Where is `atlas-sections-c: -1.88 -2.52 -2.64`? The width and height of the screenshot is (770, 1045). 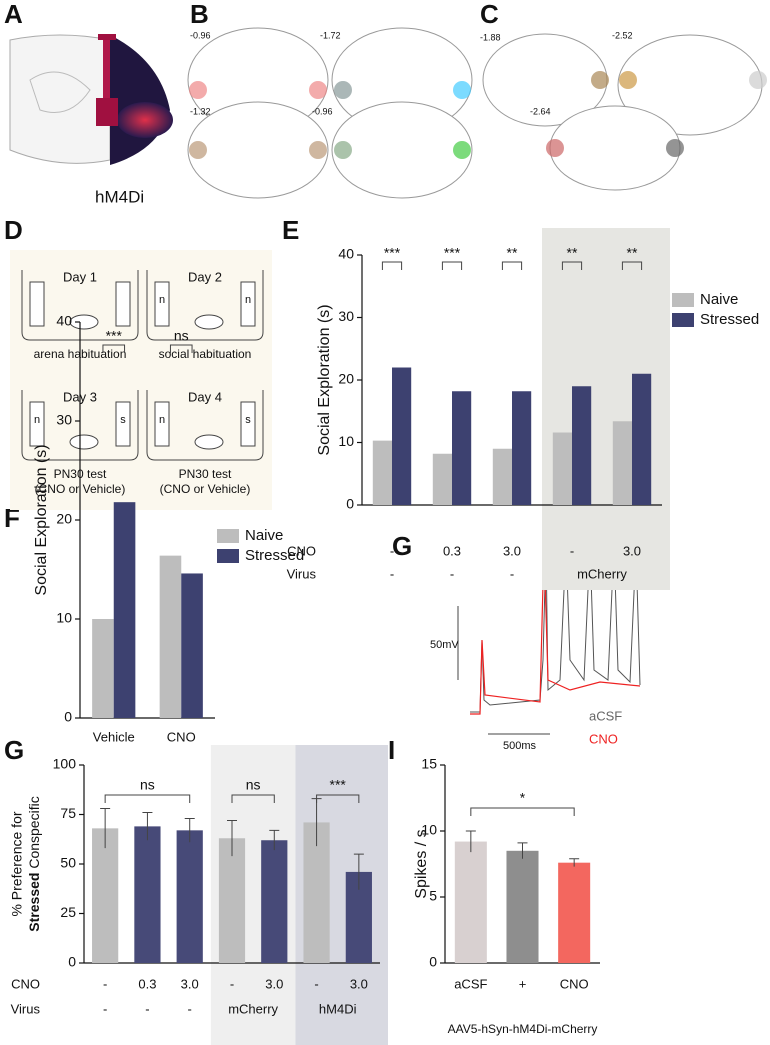
atlas-sections-c: -1.88 -2.52 -2.64 is located at coordinates (623, 110).